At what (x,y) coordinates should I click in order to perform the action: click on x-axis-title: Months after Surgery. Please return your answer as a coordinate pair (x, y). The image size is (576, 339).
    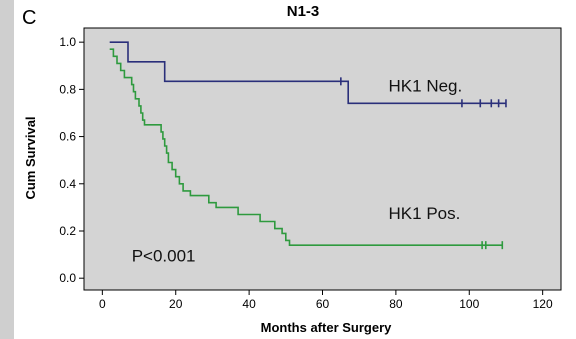
    Looking at the image, I should click on (327, 327).